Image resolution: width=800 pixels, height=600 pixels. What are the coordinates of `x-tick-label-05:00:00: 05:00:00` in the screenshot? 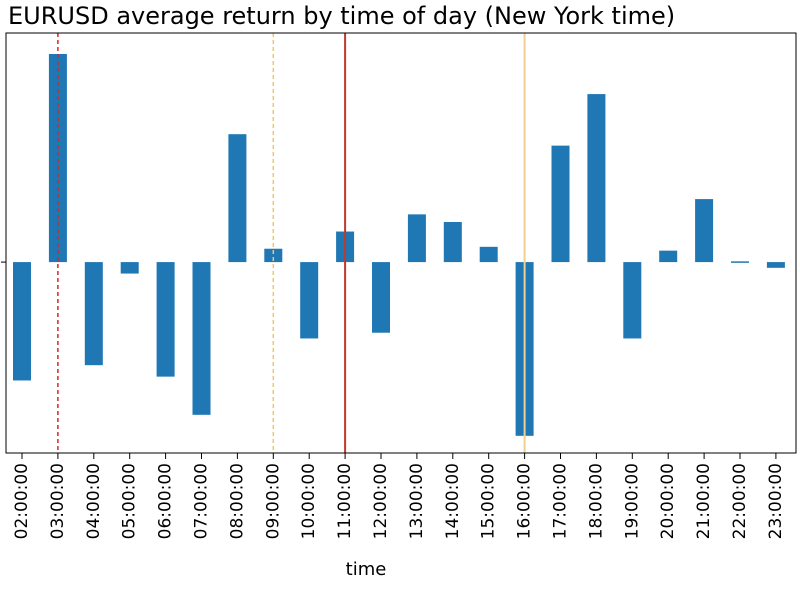 It's located at (130, 501).